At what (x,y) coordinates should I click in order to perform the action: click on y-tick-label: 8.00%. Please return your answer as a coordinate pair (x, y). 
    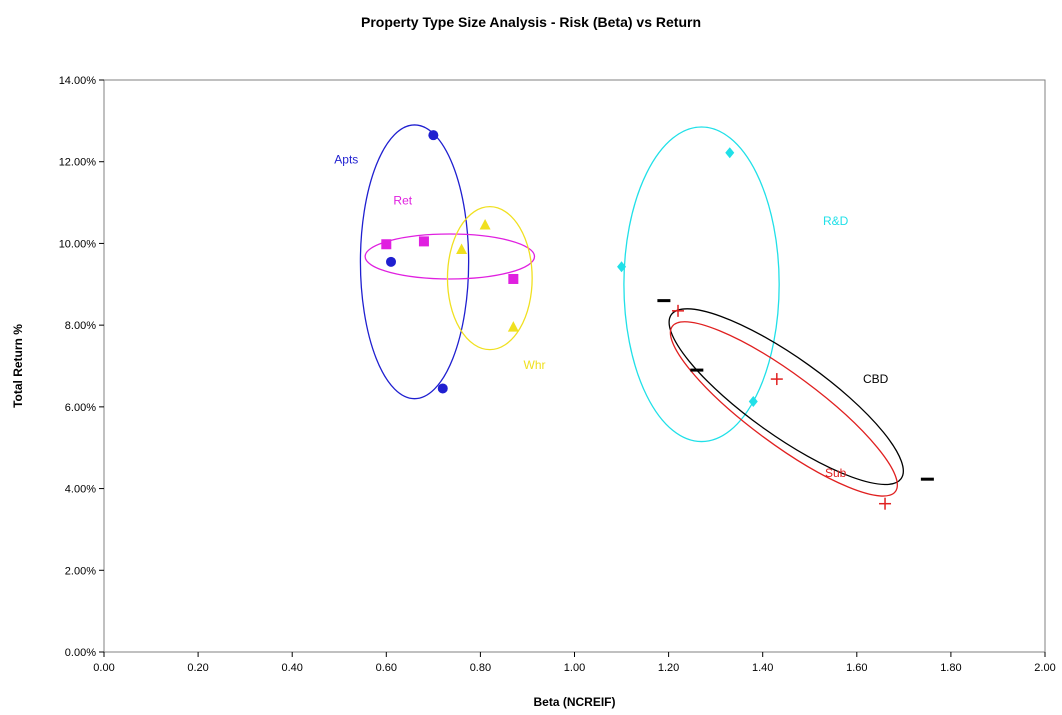
    Looking at the image, I should click on (80, 326).